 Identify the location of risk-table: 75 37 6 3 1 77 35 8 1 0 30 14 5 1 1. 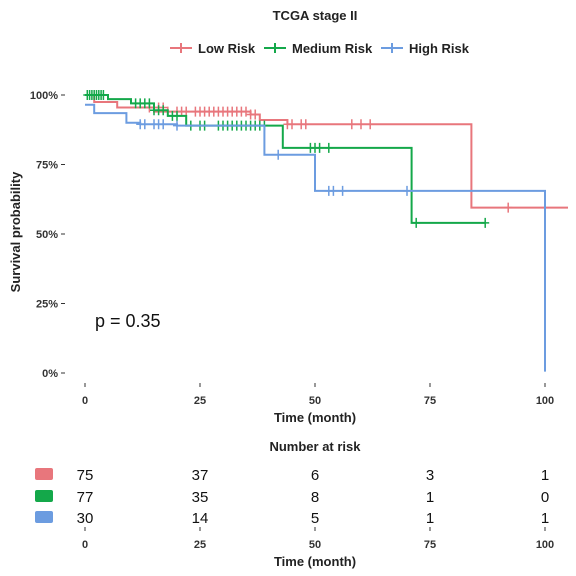
(292, 497).